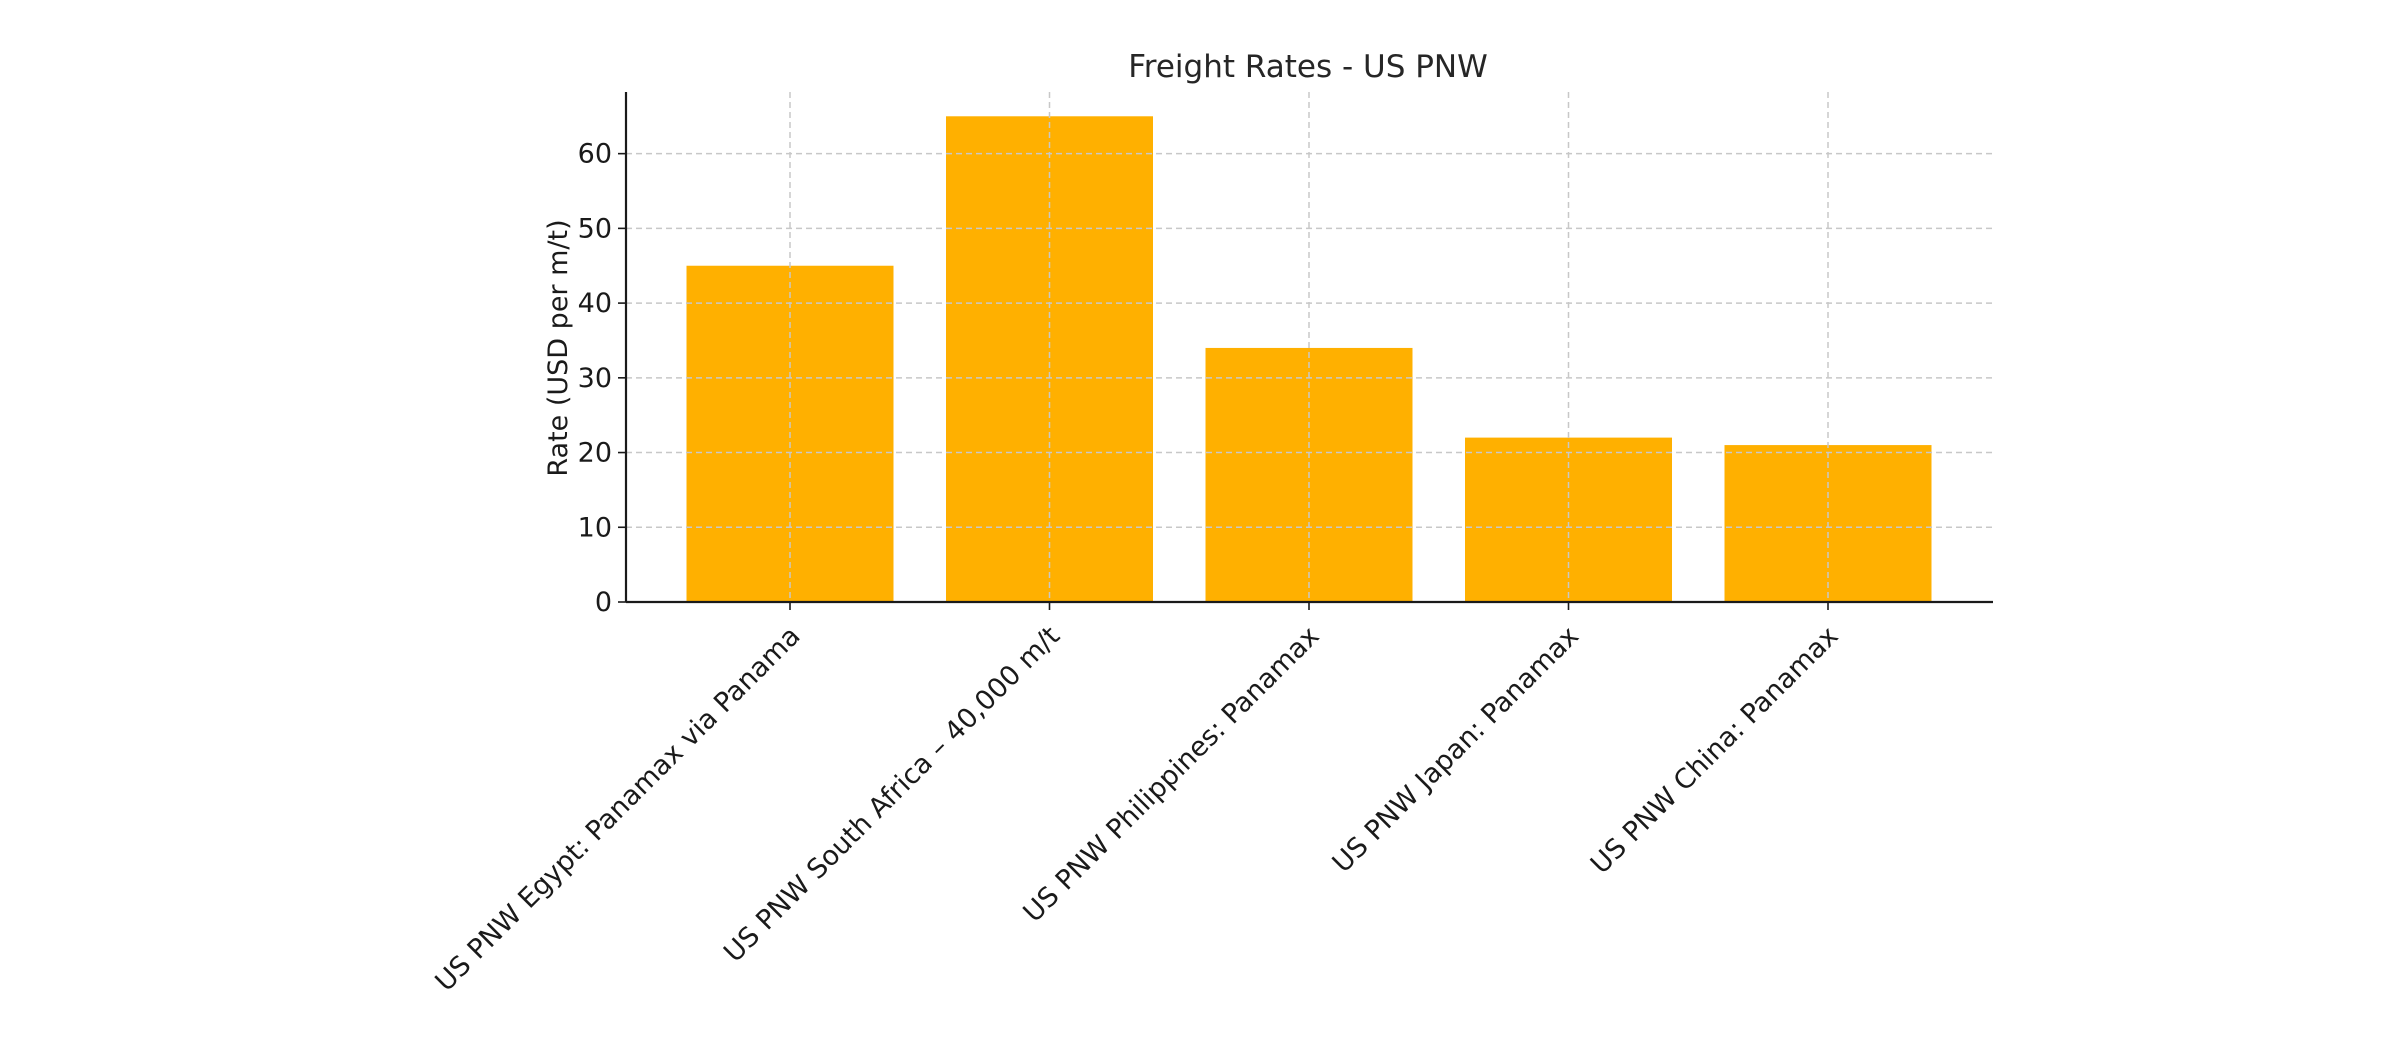 The width and height of the screenshot is (2400, 1041). Describe the element at coordinates (1456, 750) in the screenshot. I see `x-tick-label: US PNW Japan: Panamax` at that location.